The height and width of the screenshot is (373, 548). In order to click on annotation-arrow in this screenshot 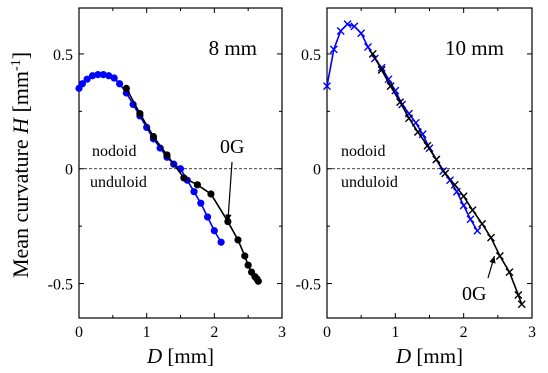, I will do `click(230, 191)`.